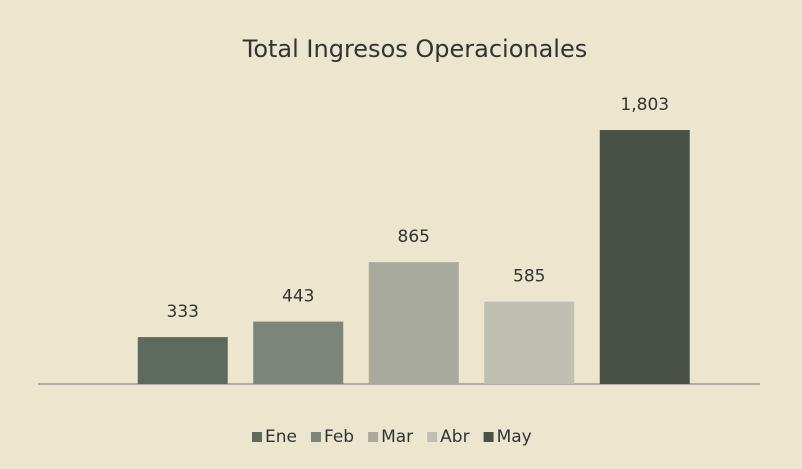 The width and height of the screenshot is (802, 469). I want to click on legend-label: Mar, so click(397, 437).